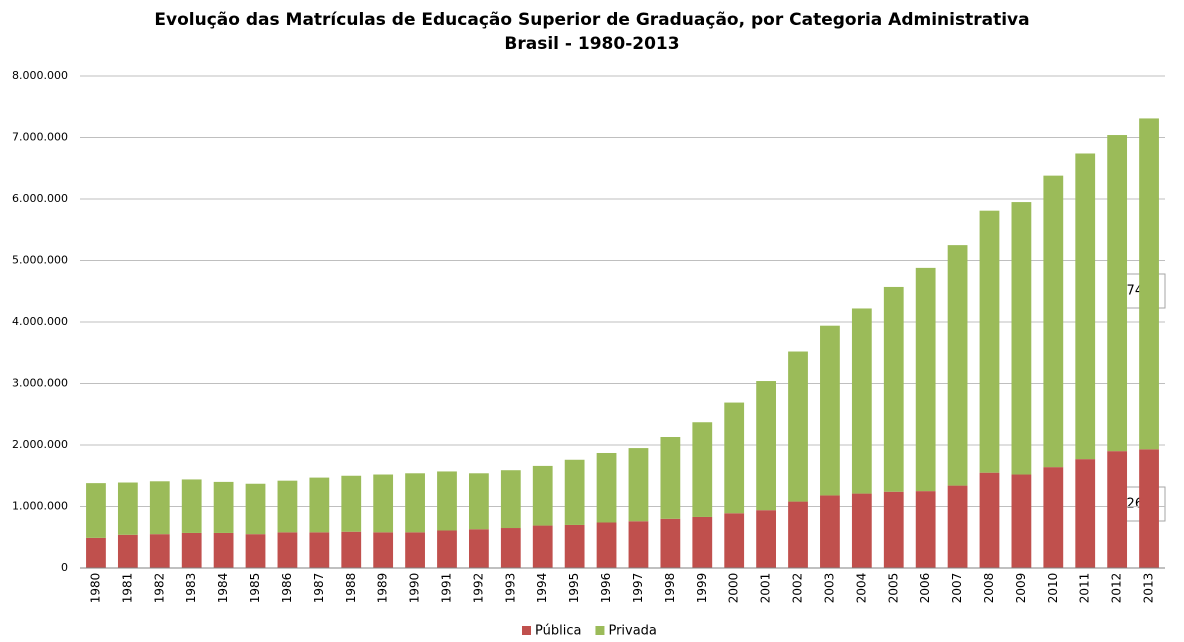  What do you see at coordinates (40, 506) in the screenshot?
I see `y-tick-label: 1.000.000` at bounding box center [40, 506].